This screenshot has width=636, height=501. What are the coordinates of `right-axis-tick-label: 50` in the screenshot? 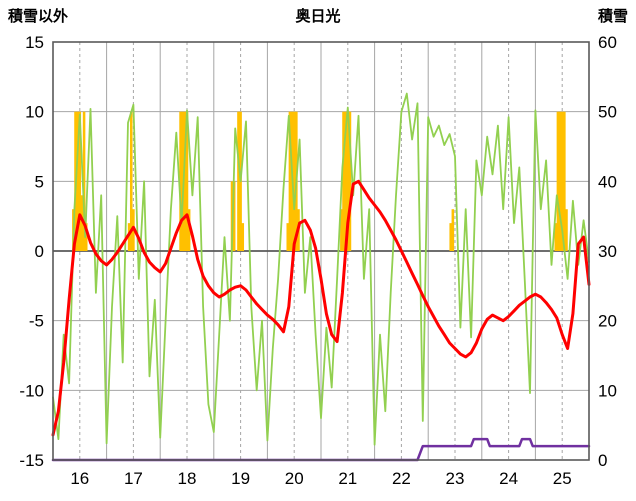 It's located at (607, 112).